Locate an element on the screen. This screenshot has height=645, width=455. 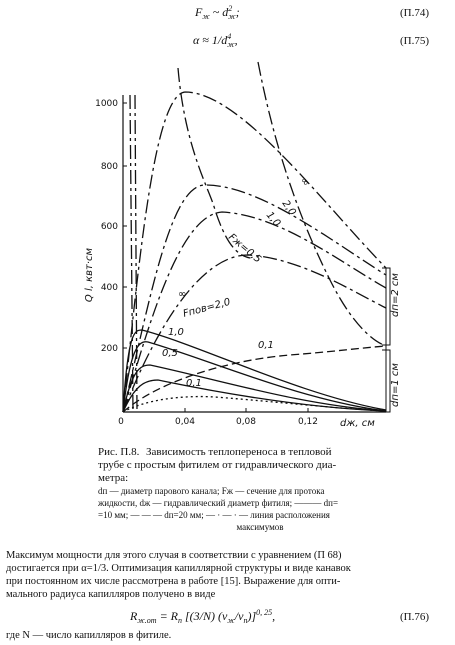
y-tick-label: 800 is located at coordinates (109, 167).